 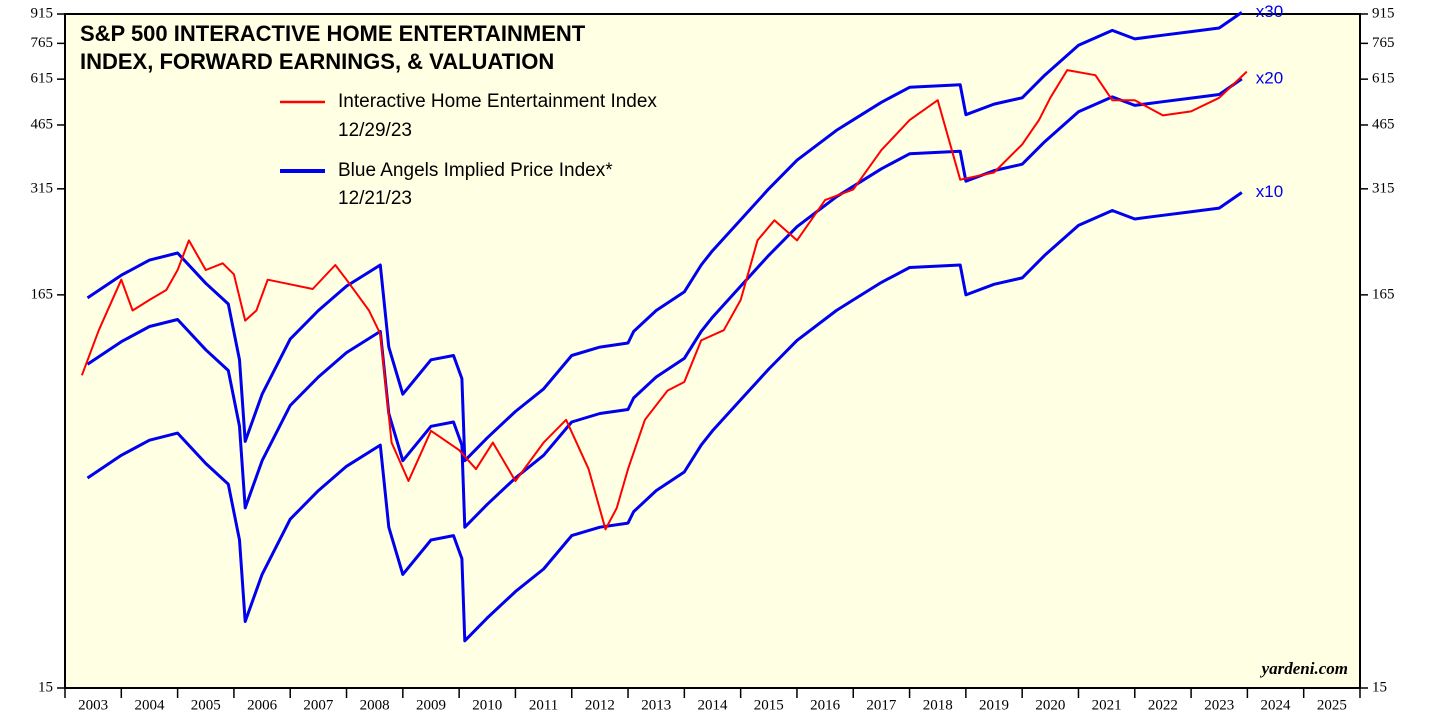 What do you see at coordinates (1379, 687) in the screenshot?
I see `y2-tick-label: 15` at bounding box center [1379, 687].